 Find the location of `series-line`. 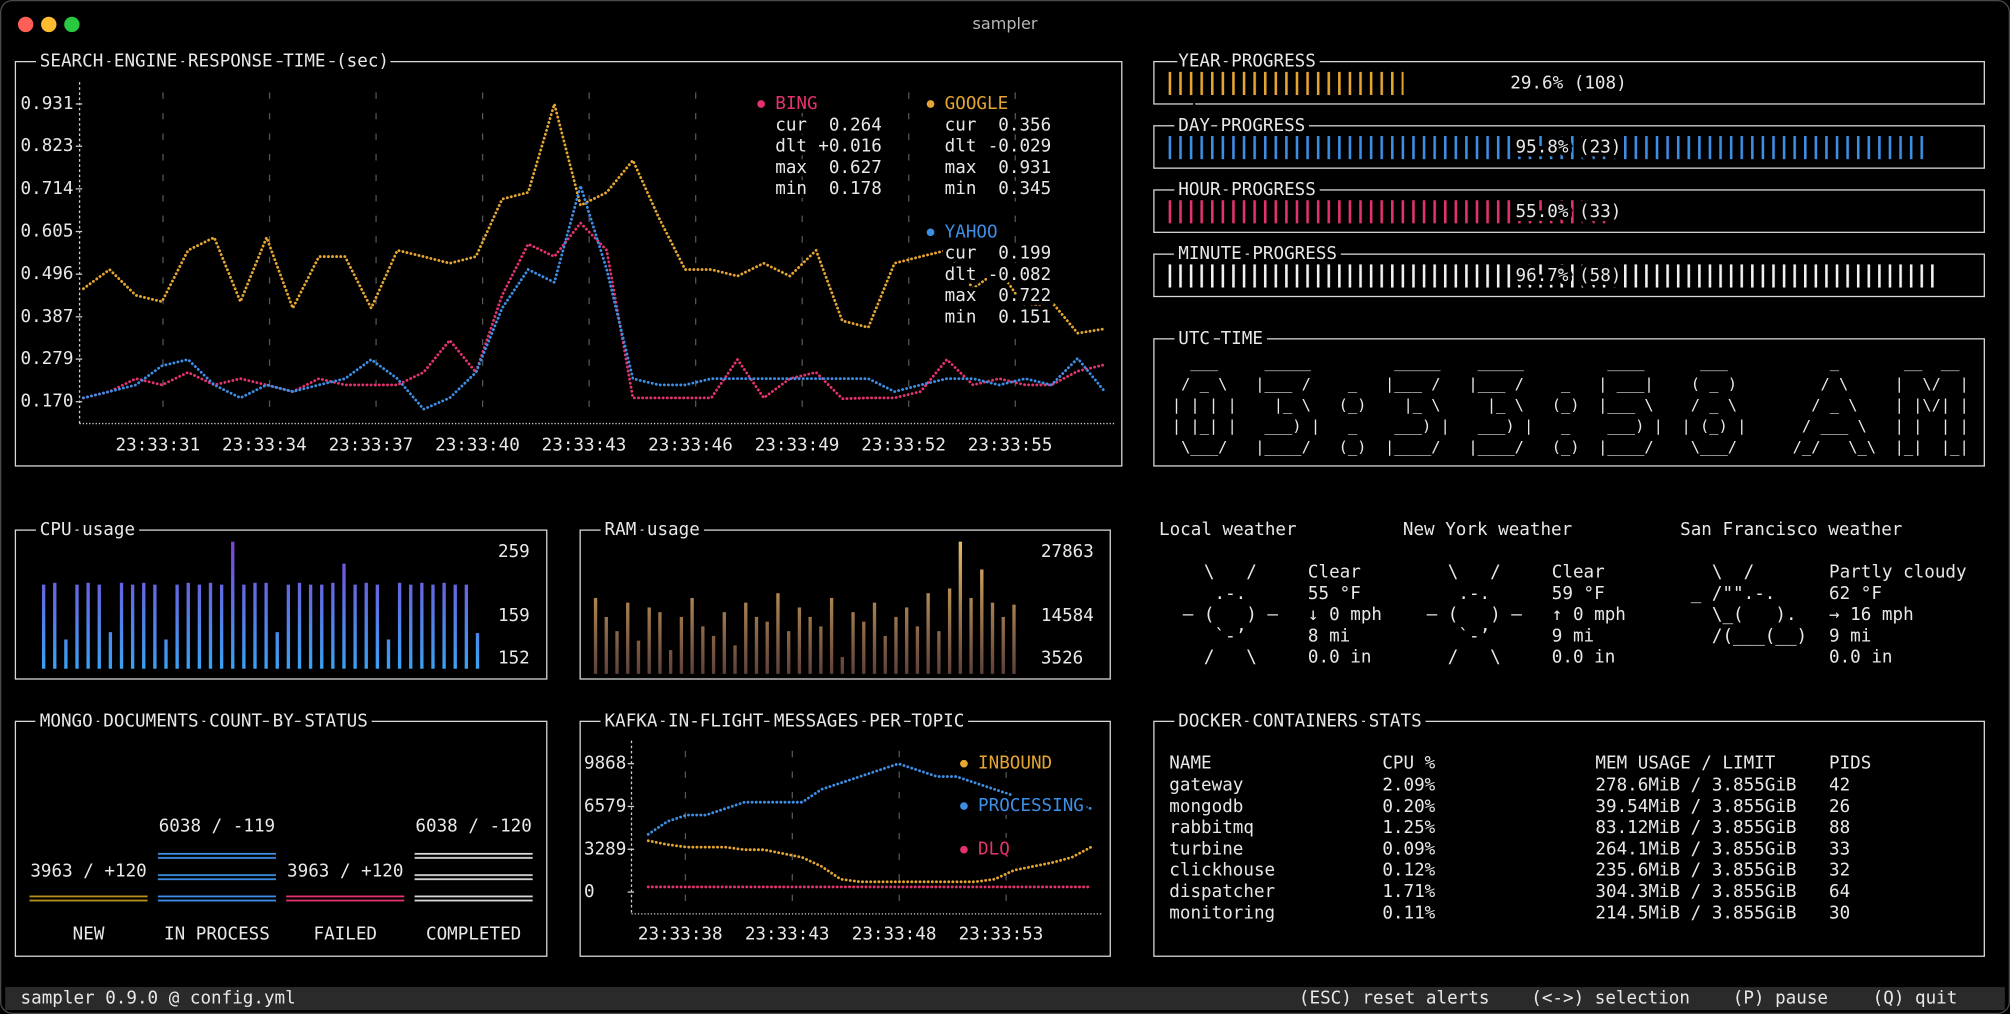

series-line is located at coordinates (594, 310).